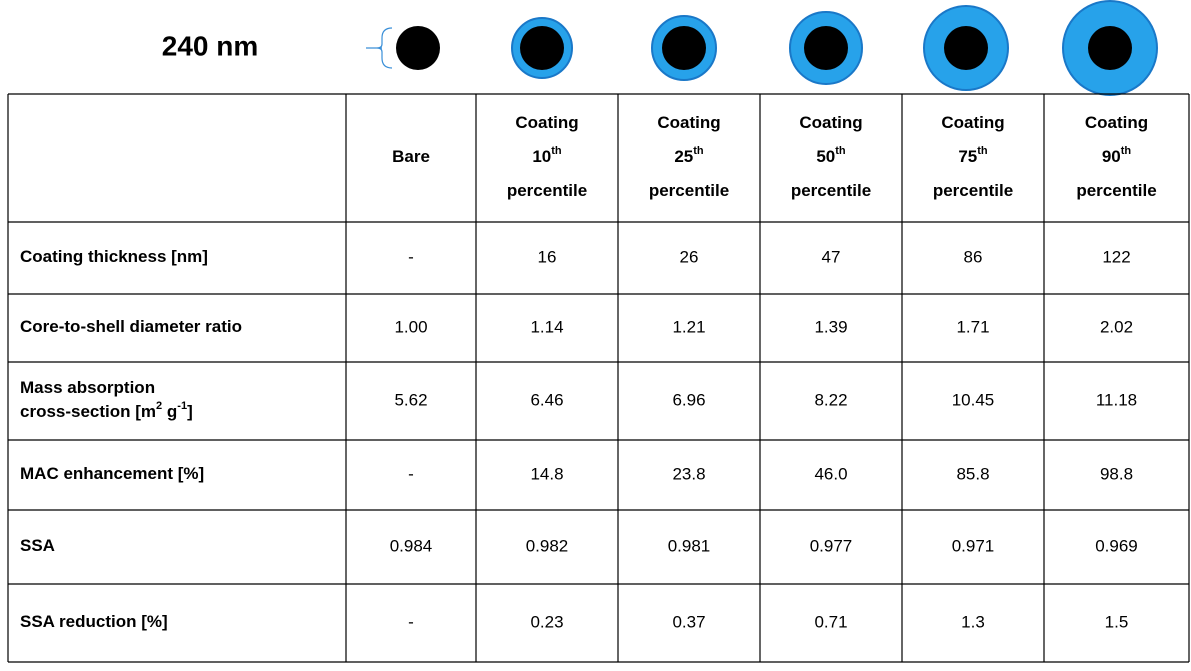 This screenshot has width=1191, height=671. I want to click on cell-value: 6.46, so click(546, 399).